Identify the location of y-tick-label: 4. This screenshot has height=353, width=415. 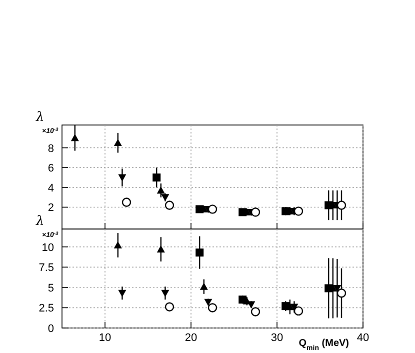
(51, 188).